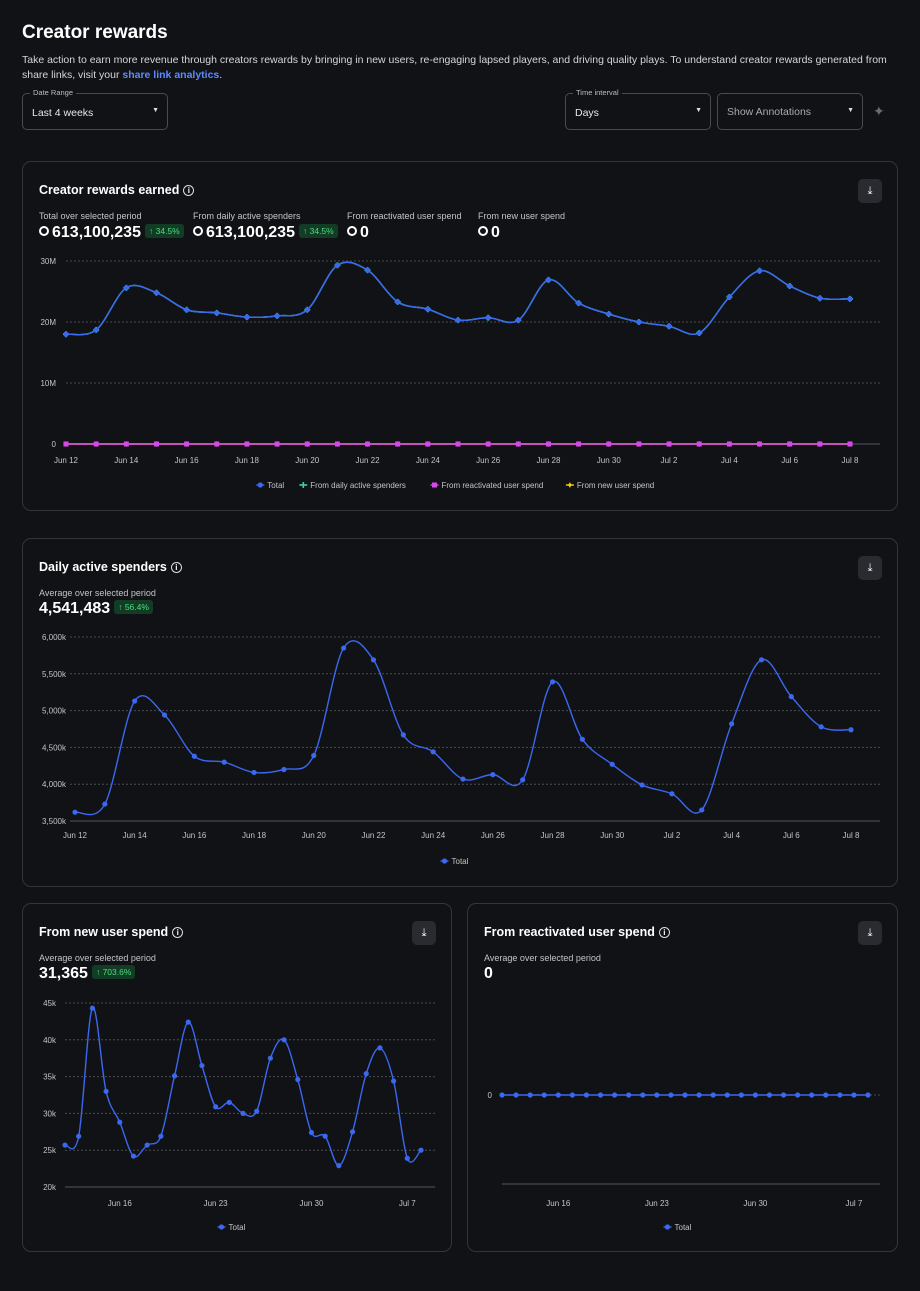 This screenshot has width=920, height=1291. What do you see at coordinates (489, 233) in the screenshot?
I see `stat-new-user: 0` at bounding box center [489, 233].